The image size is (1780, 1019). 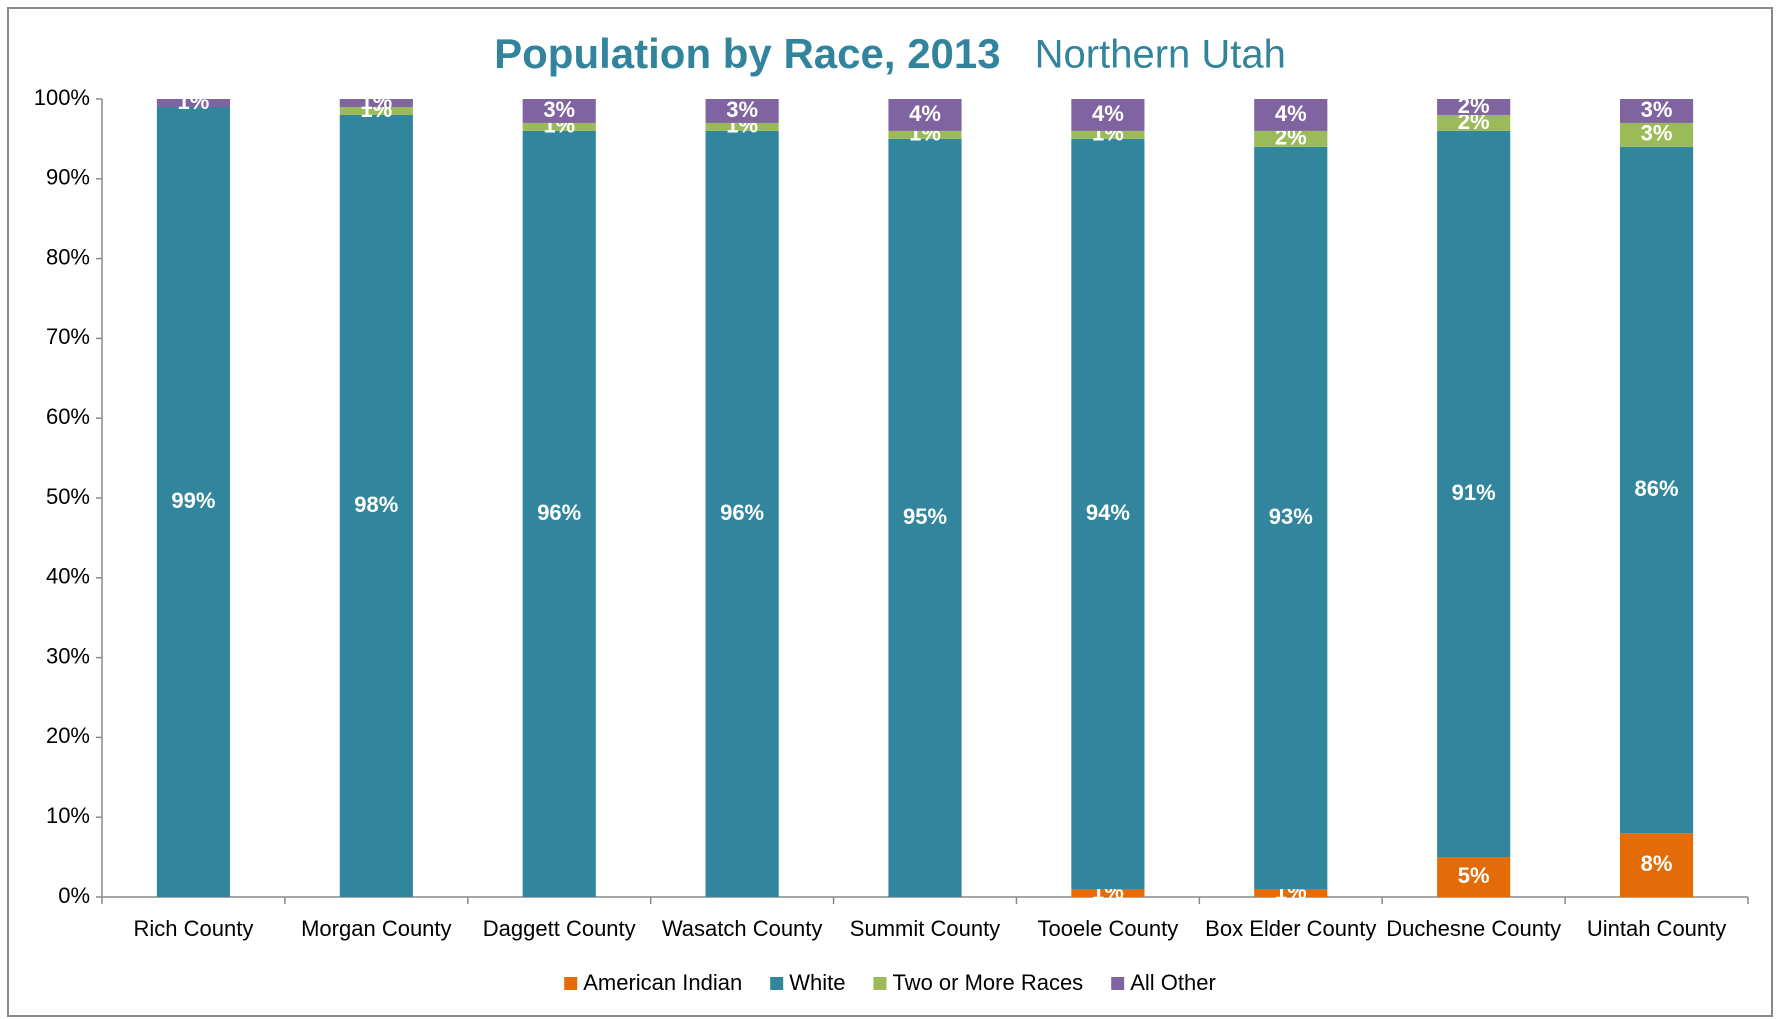 I want to click on chart-subtitle: Northern Utah, so click(x=1160, y=55).